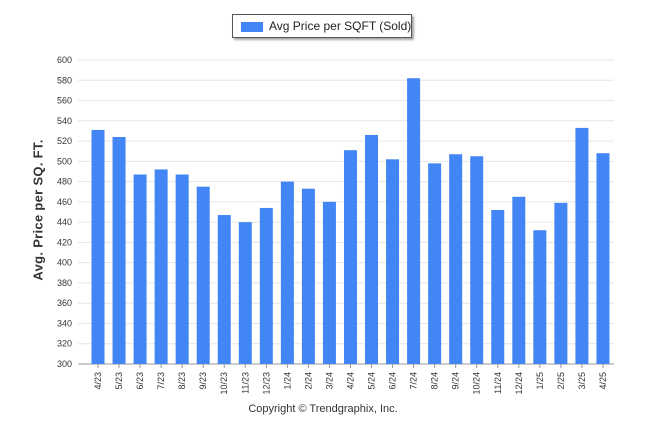 The height and width of the screenshot is (434, 646). I want to click on y-tick-label: 500, so click(64, 161).